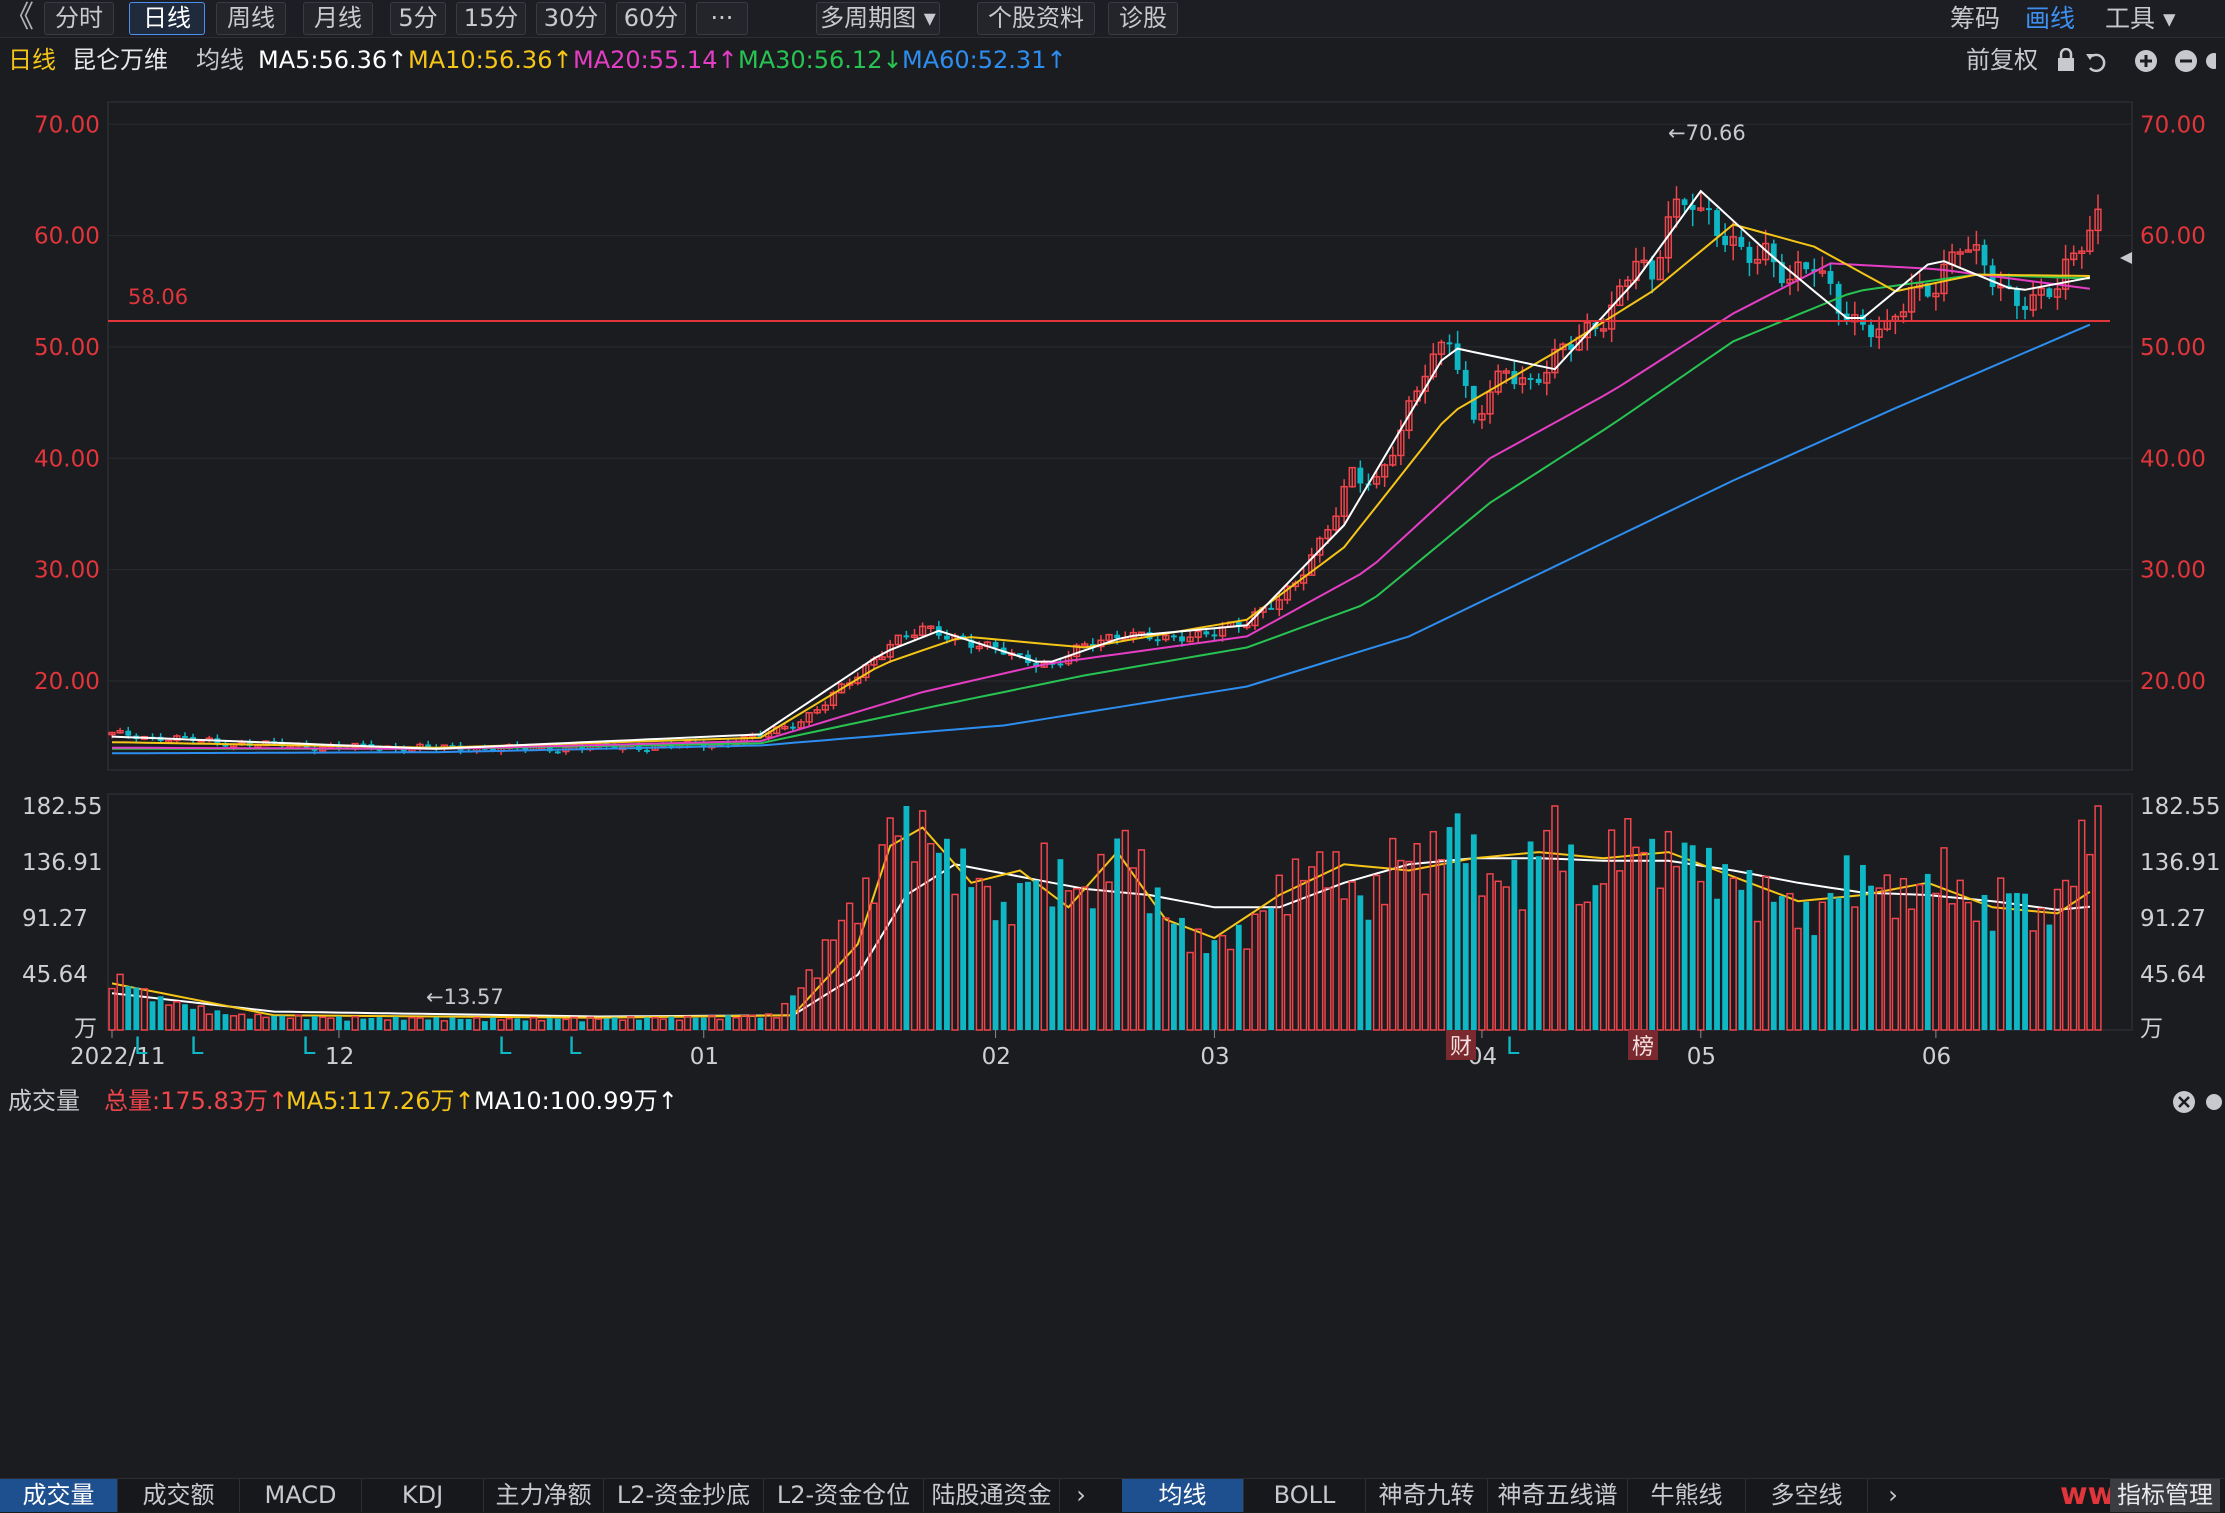 This screenshot has height=1513, width=2225. What do you see at coordinates (1975, 18) in the screenshot?
I see `chips-button: 筹码` at bounding box center [1975, 18].